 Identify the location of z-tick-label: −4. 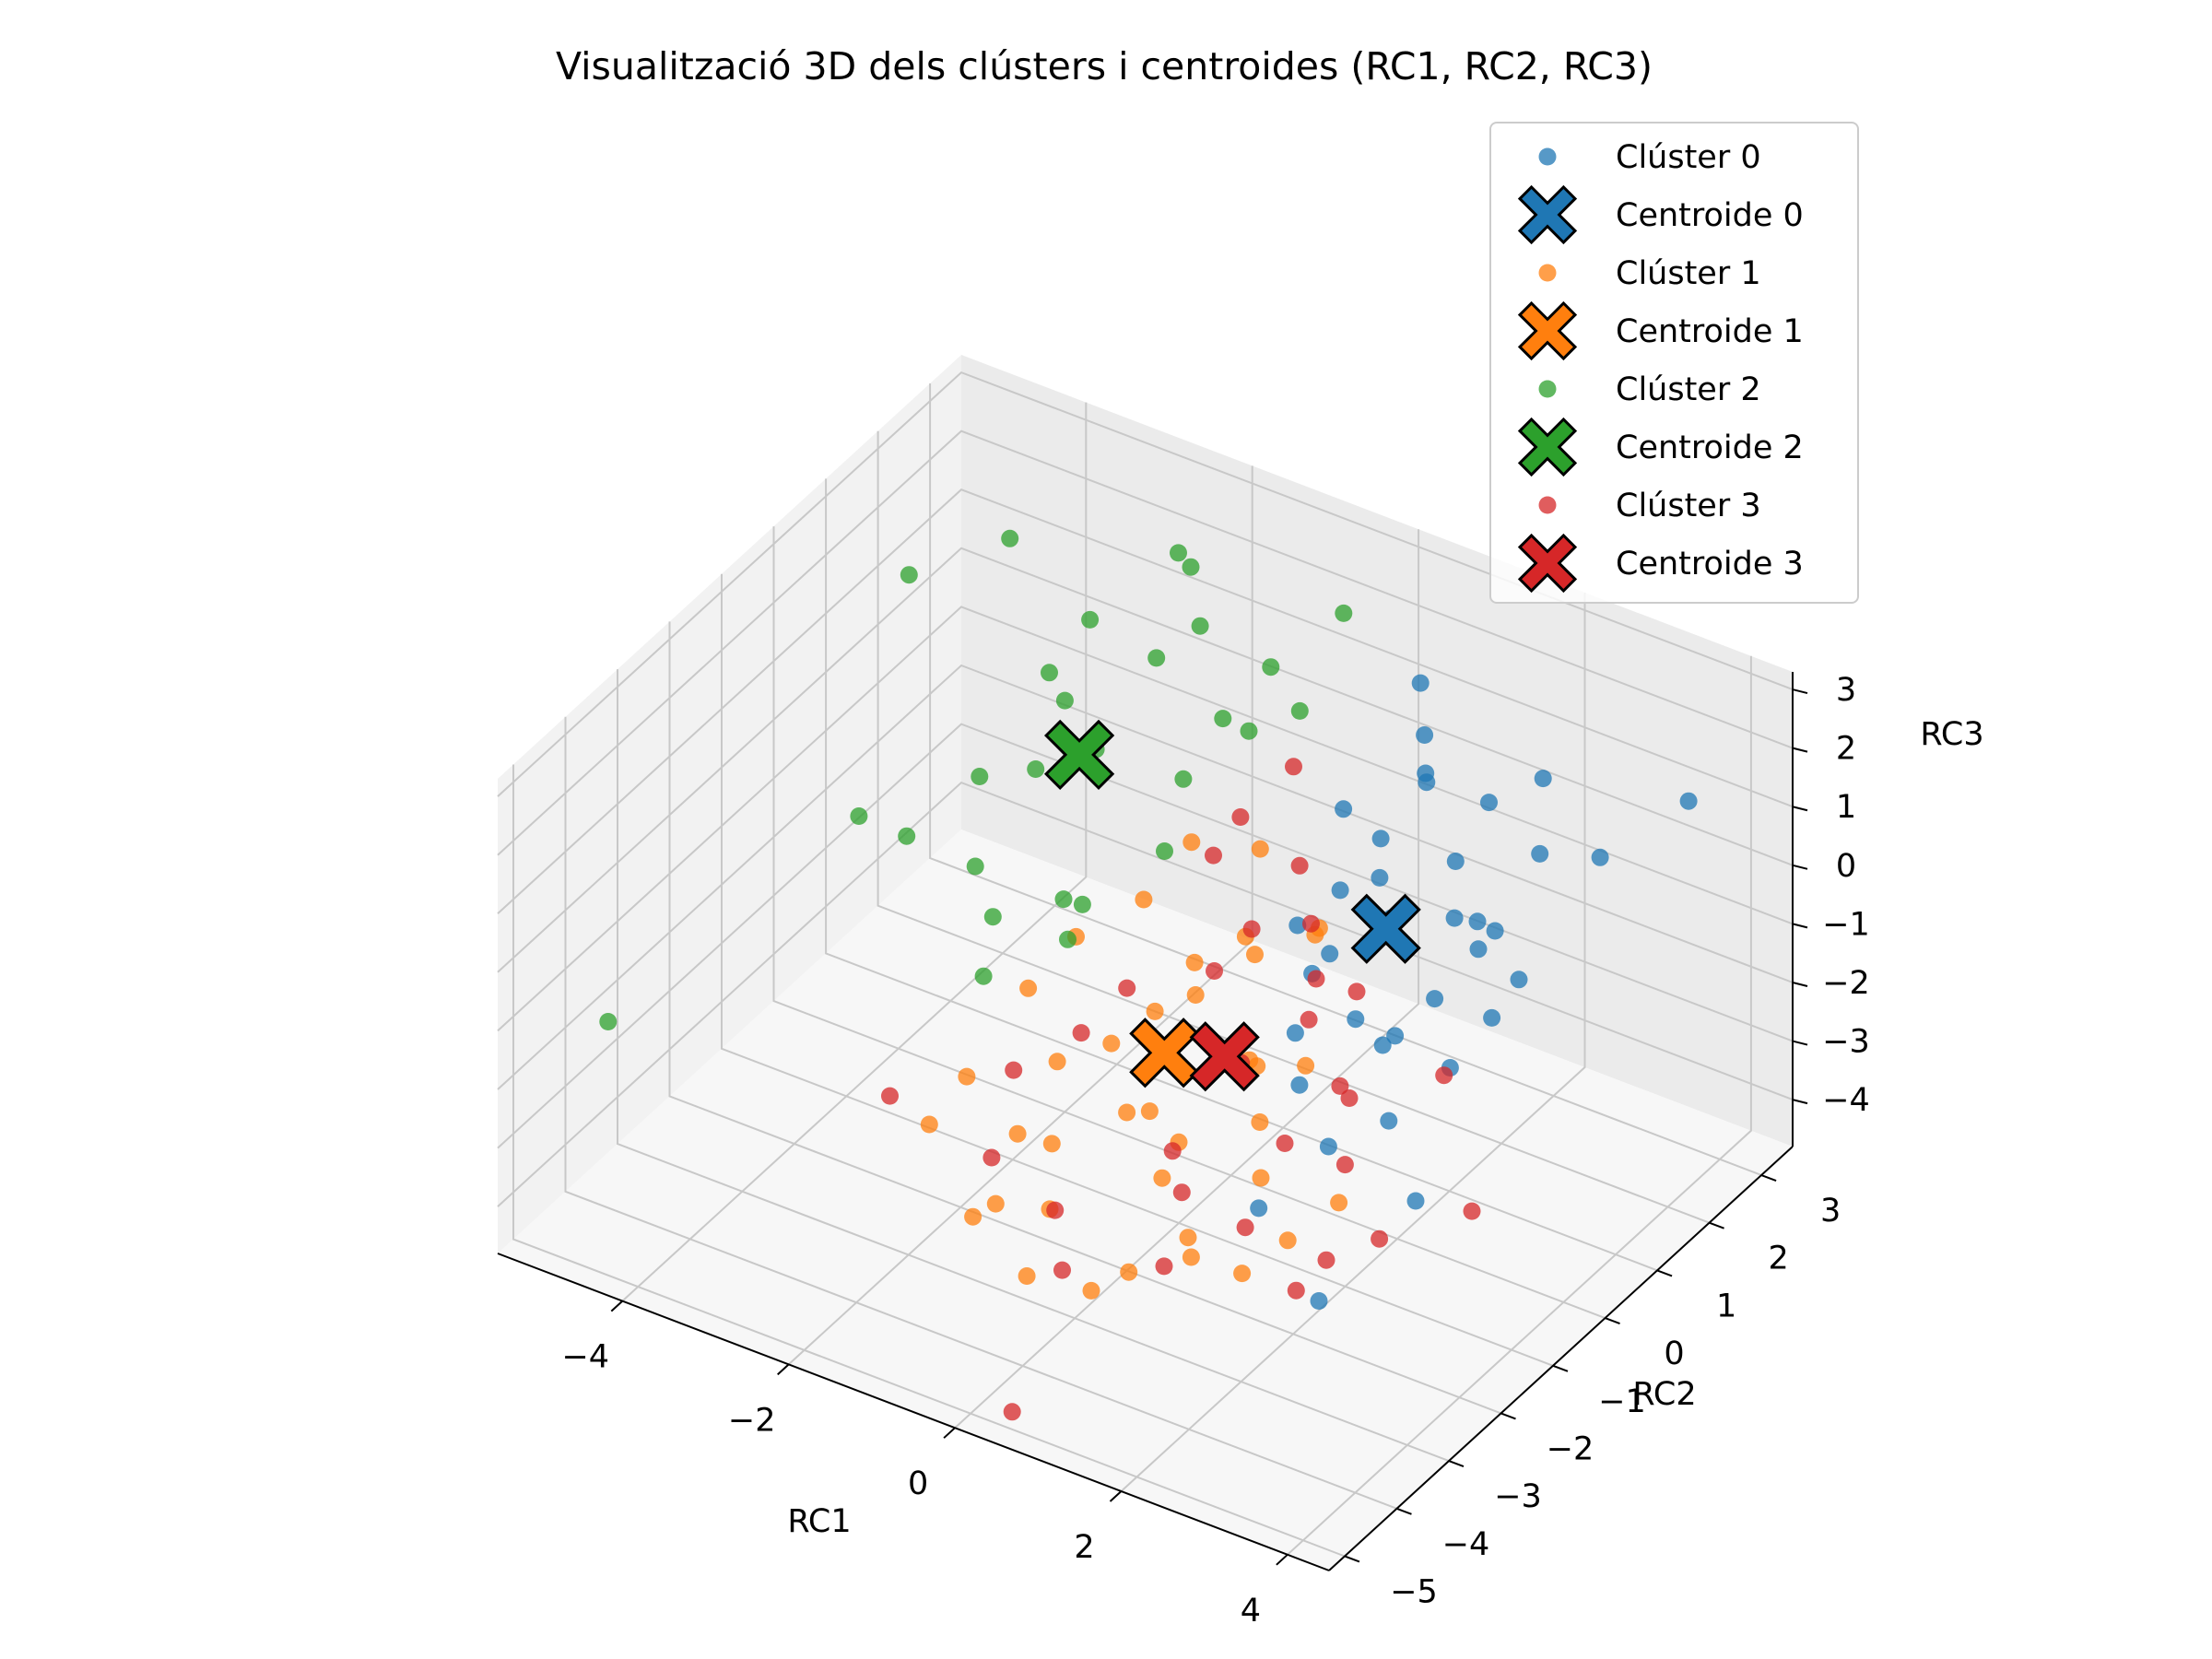
(1846, 1100).